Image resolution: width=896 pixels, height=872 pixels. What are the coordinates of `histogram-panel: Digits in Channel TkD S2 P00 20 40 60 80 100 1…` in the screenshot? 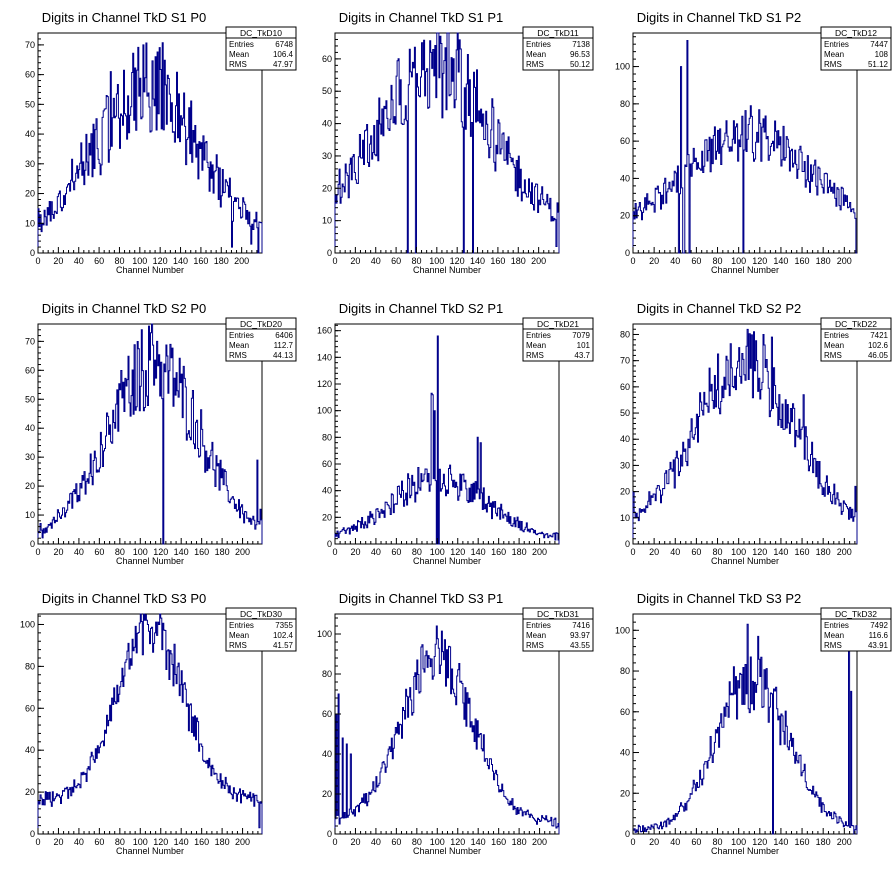 It's located at (161, 433).